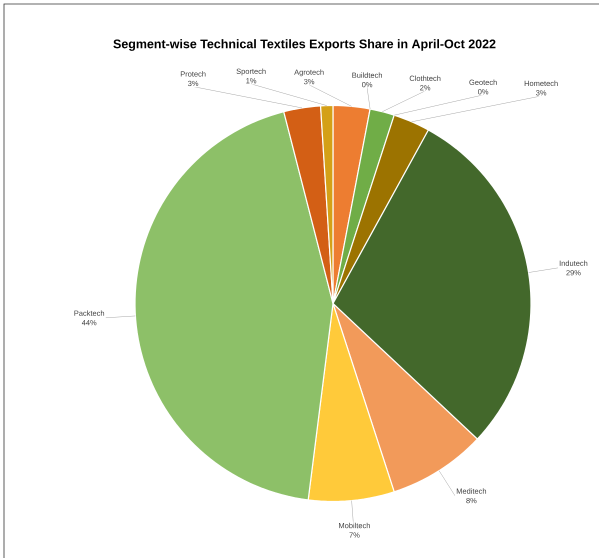 The width and height of the screenshot is (599, 558). Describe the element at coordinates (304, 45) in the screenshot. I see `chart-title: Segment-wise Technical Textiles Exports Share in April-Oct 2022` at that location.